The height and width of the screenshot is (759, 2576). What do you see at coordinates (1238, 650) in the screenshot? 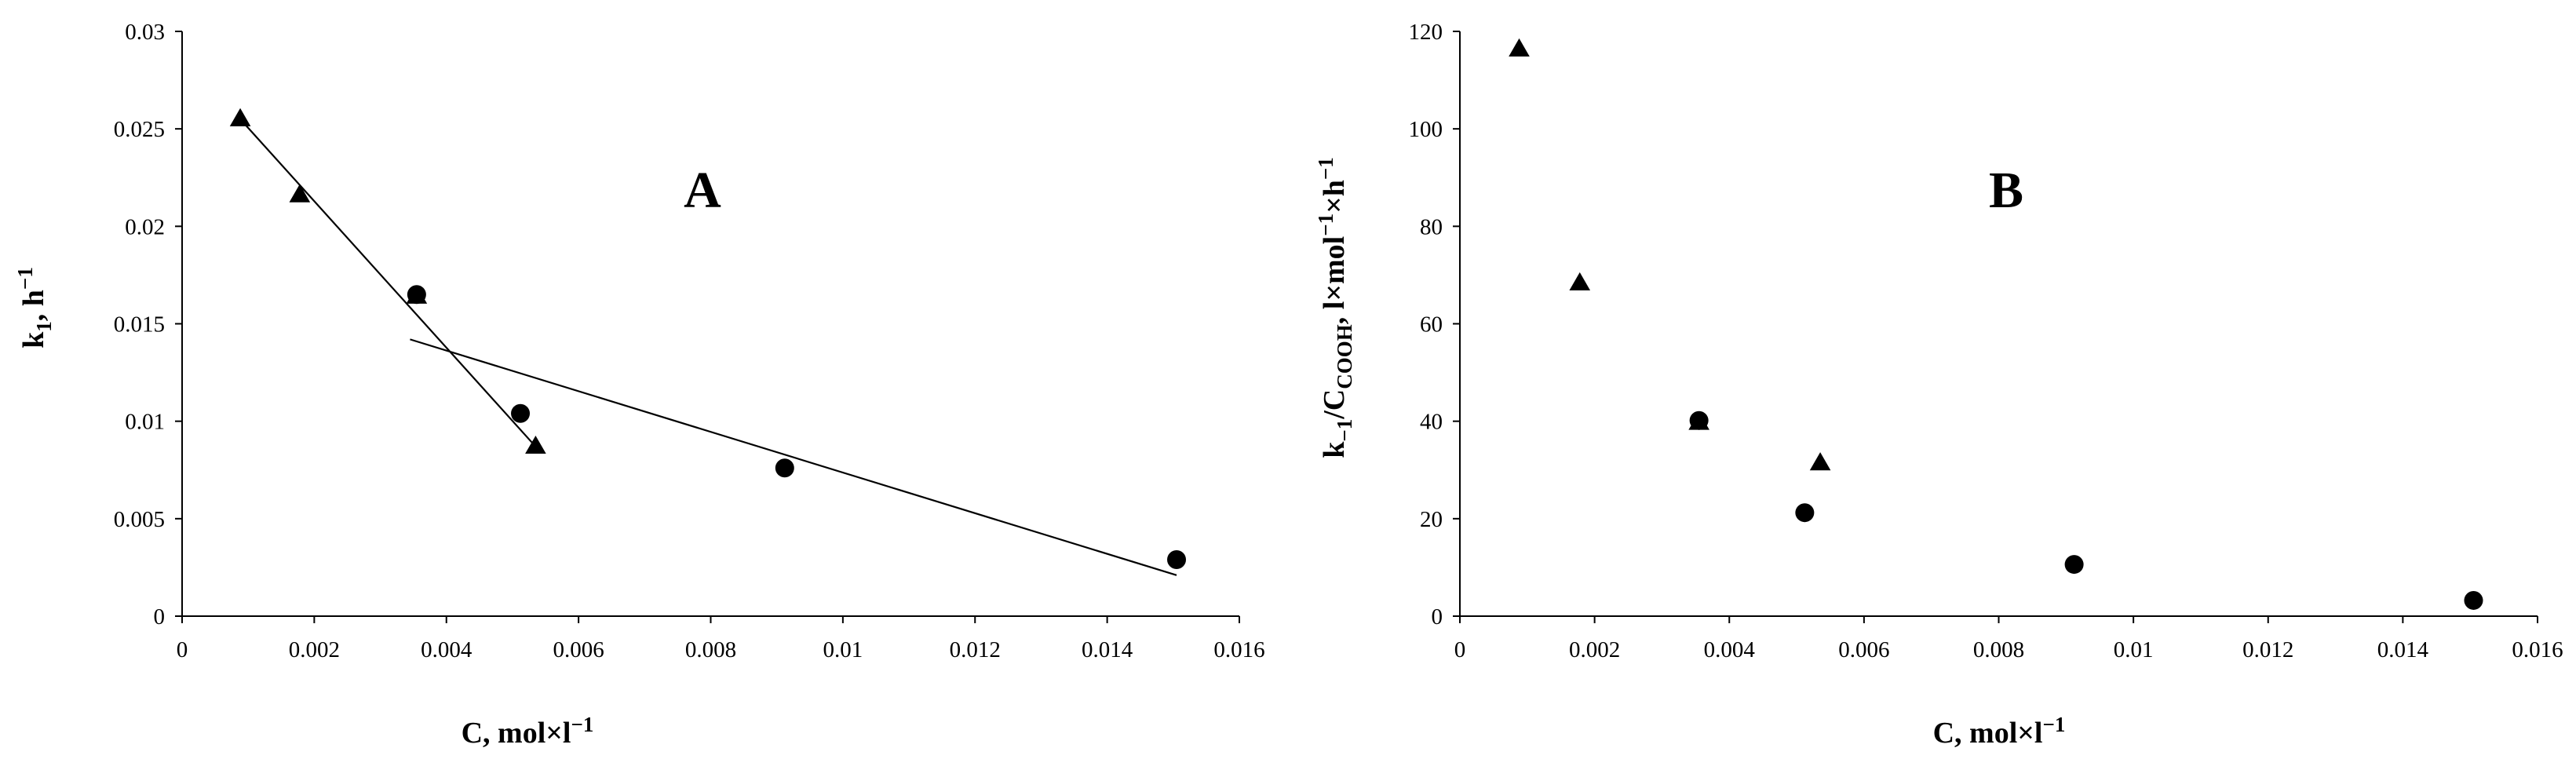
I see `a-x-tick-label: 0.016` at bounding box center [1238, 650].